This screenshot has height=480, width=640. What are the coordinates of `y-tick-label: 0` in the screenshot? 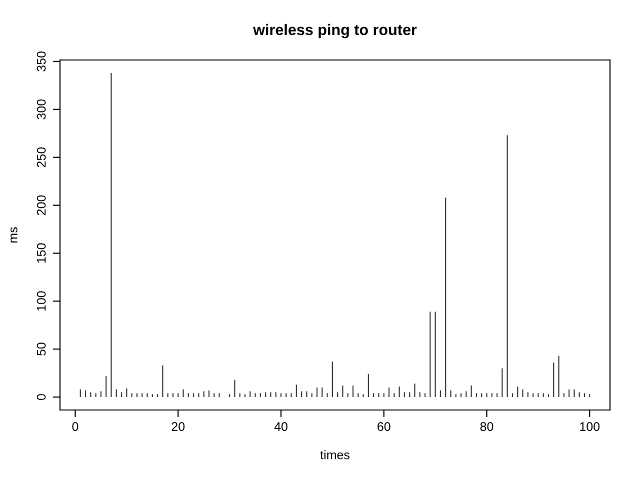 It's located at (41, 397).